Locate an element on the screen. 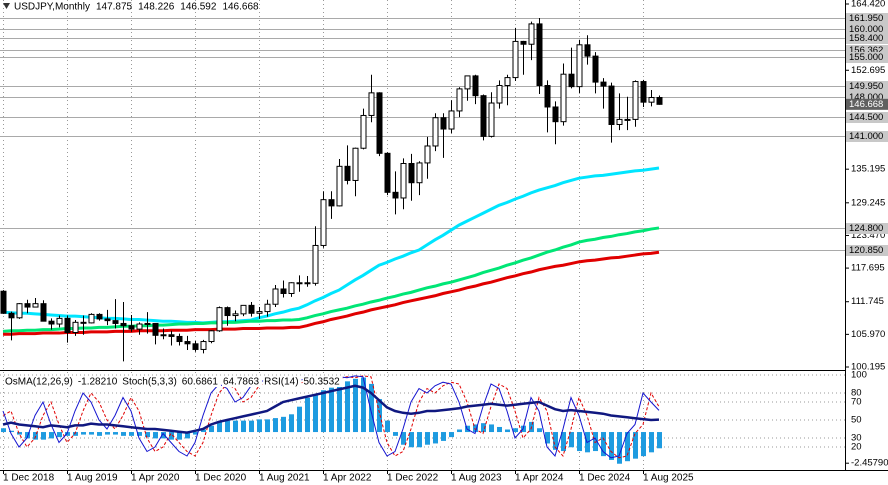 The image size is (888, 485). x-tick-label: 1 Dec 2020 is located at coordinates (221, 478).